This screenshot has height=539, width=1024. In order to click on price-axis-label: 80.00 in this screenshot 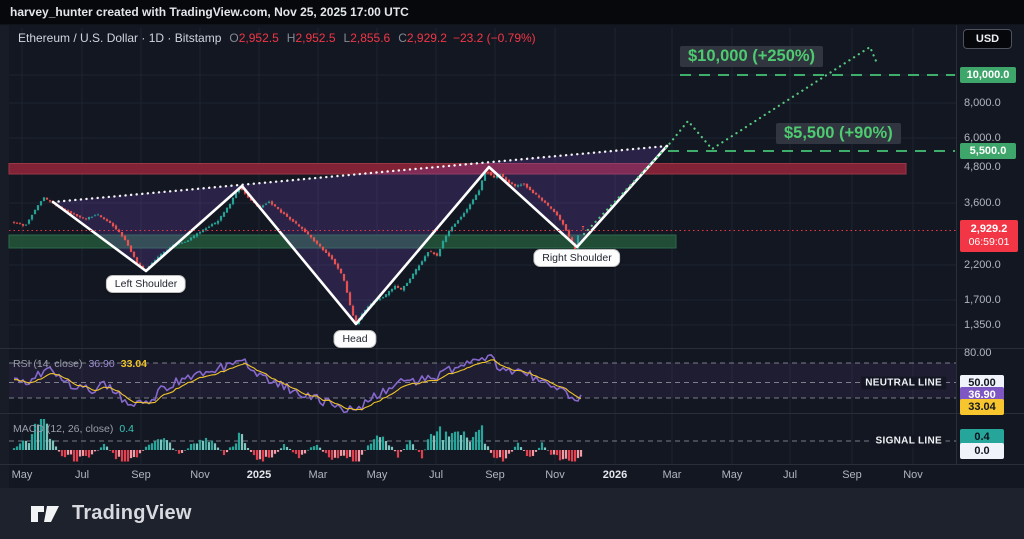, I will do `click(978, 353)`.